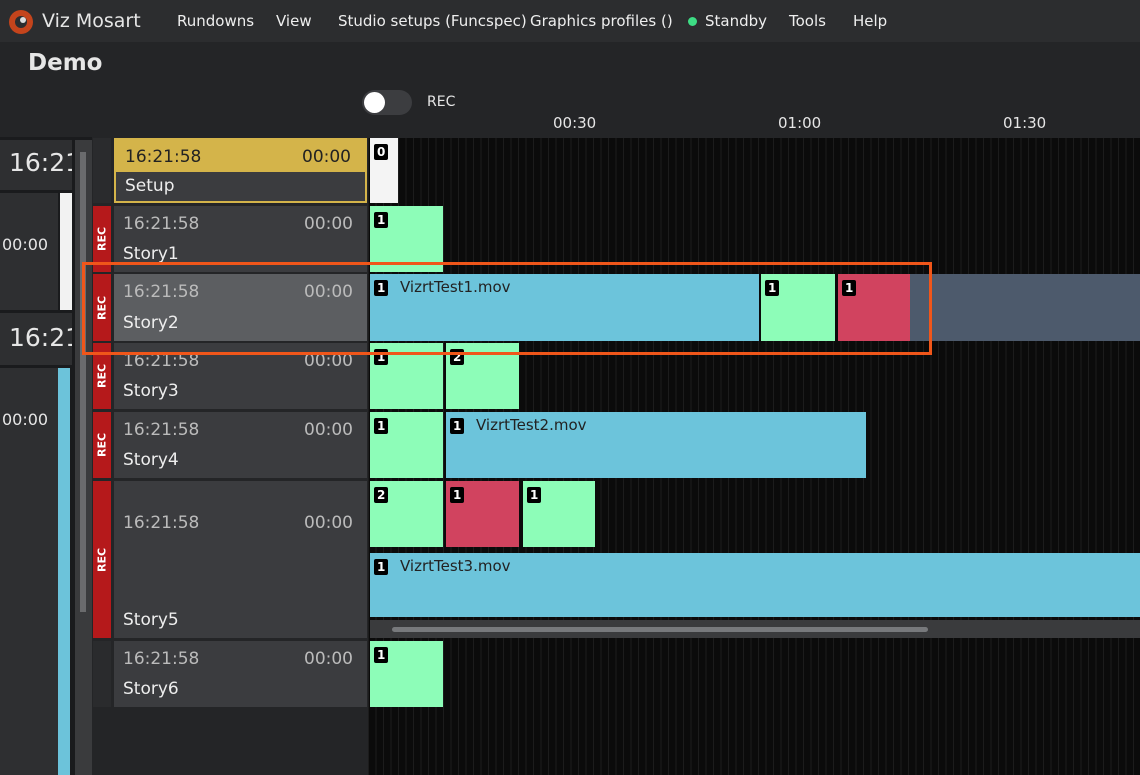 This screenshot has width=1140, height=775. What do you see at coordinates (240, 674) in the screenshot?
I see `story-card: 16:21:58 00:00 Story6` at bounding box center [240, 674].